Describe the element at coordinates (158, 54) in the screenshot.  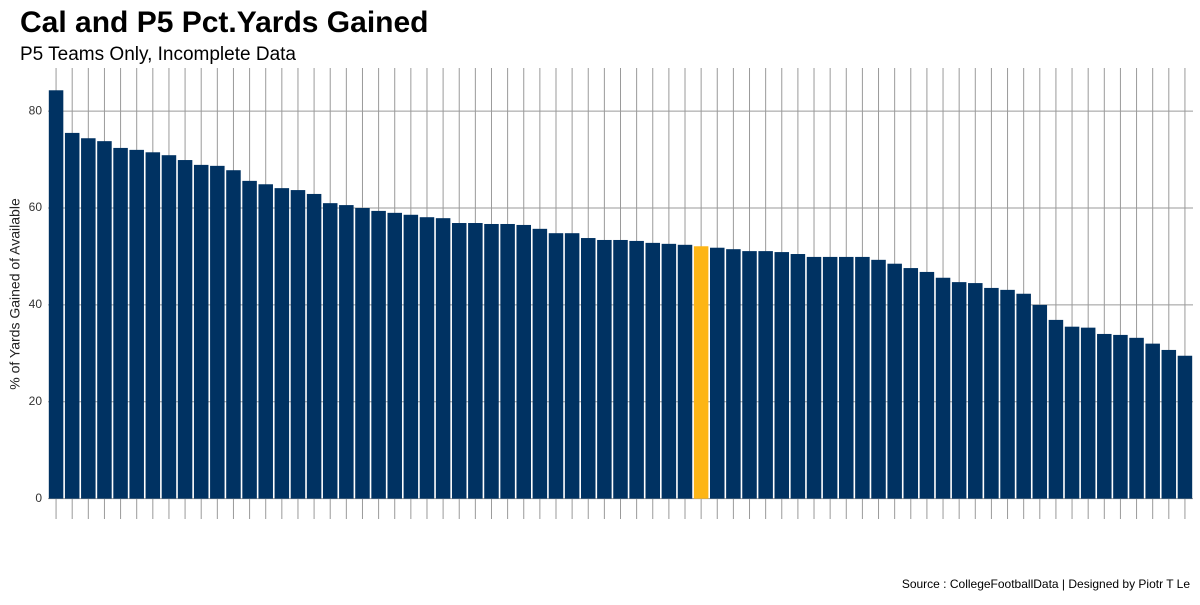
I see `chart-subtitle: P5 Teams Only, Incomplete Data` at that location.